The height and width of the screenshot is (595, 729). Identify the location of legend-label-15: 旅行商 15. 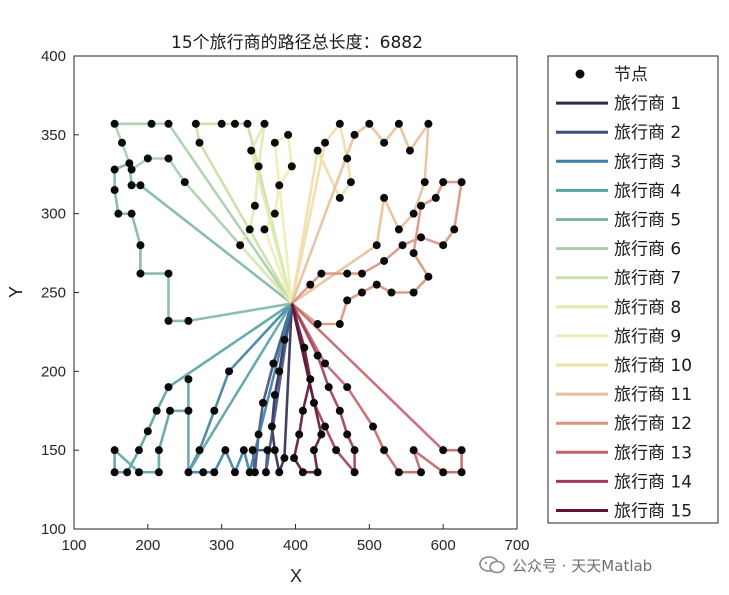
(653, 512).